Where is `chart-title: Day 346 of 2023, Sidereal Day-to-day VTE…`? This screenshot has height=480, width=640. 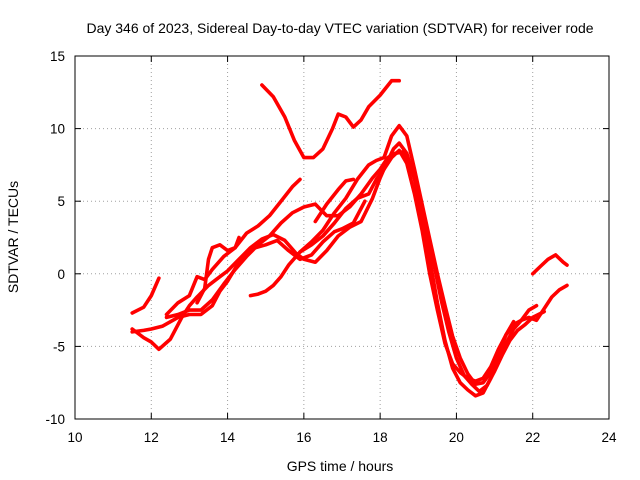
chart-title: Day 346 of 2023, Sidereal Day-to-day VTE… is located at coordinates (339, 28).